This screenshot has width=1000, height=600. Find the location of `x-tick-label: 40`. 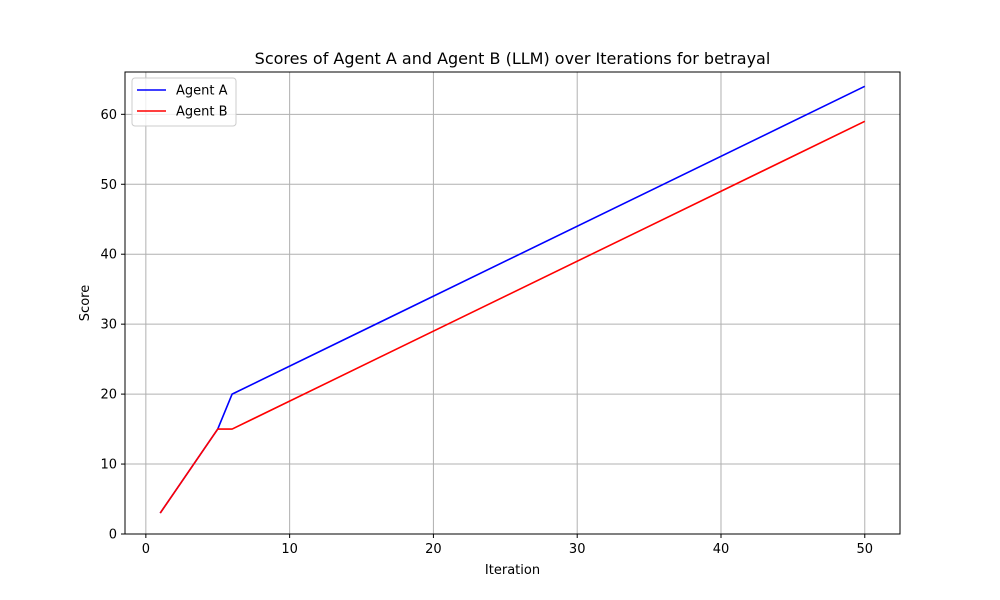

x-tick-label: 40 is located at coordinates (721, 549).